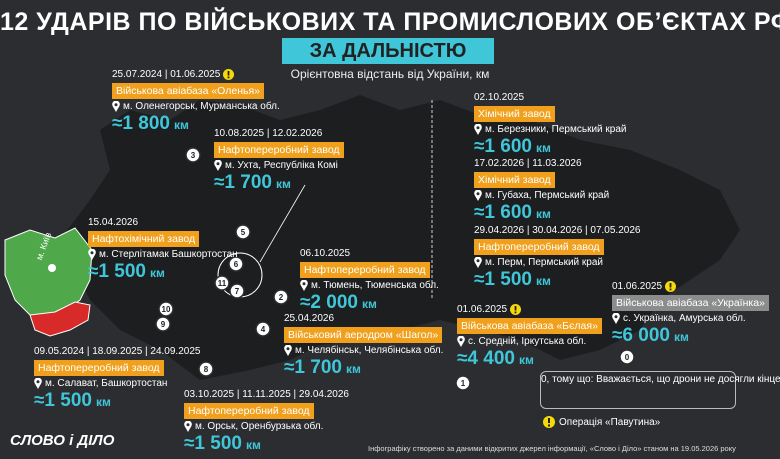 This screenshot has width=780, height=459. I want to click on marker-label: 10, so click(166, 309).